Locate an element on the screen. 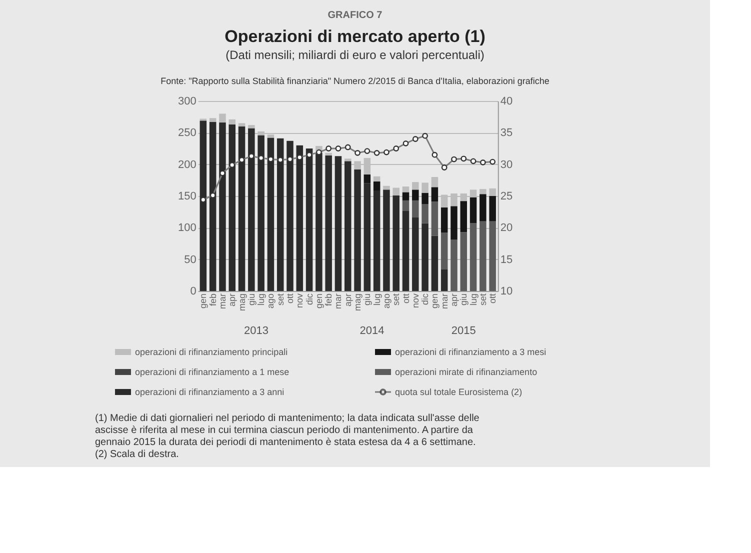 The width and height of the screenshot is (751, 553). legend-label: operazioni di rifinanziamento principali is located at coordinates (211, 352).